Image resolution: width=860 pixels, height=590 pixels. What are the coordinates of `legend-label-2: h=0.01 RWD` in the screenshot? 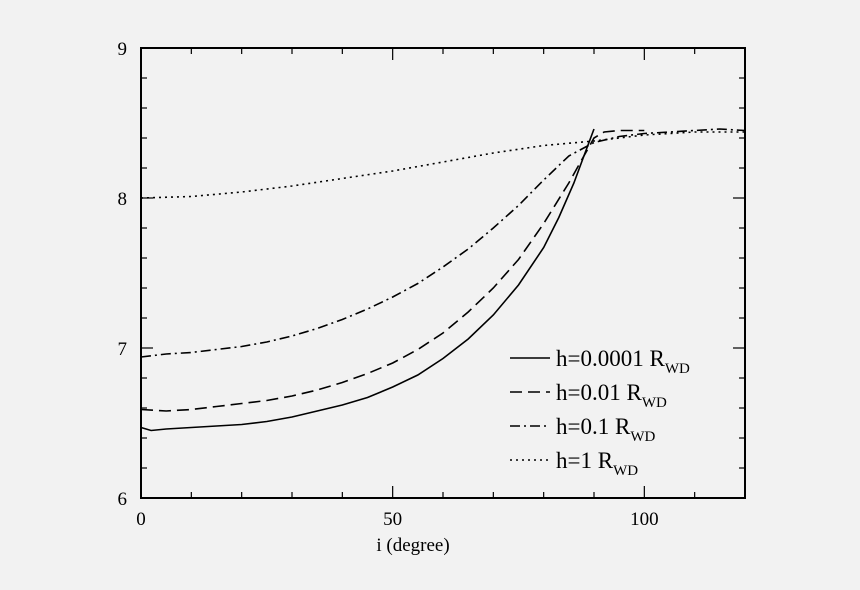 It's located at (611, 395).